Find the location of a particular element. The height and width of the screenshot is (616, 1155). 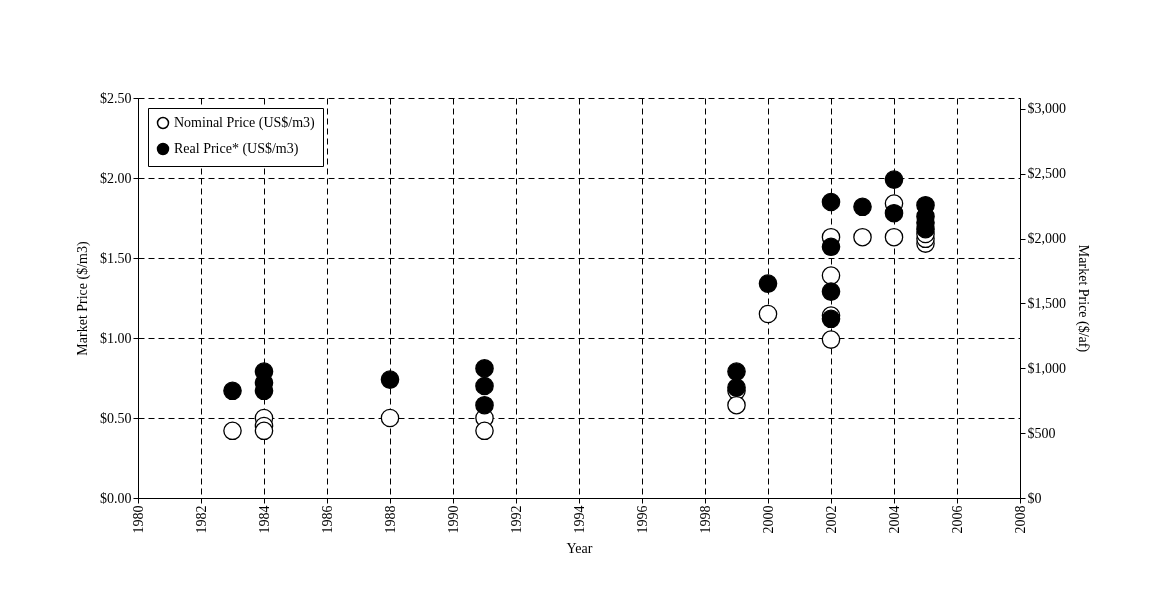

y2-tick-label: $3,000 is located at coordinates (1046, 109).